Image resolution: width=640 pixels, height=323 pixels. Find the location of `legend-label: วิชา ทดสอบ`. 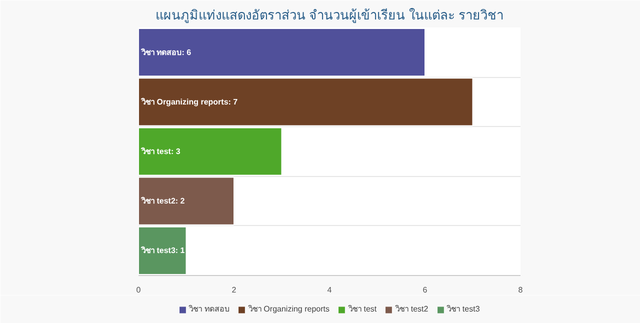

legend-label: วิชา ทดสอบ is located at coordinates (209, 310).